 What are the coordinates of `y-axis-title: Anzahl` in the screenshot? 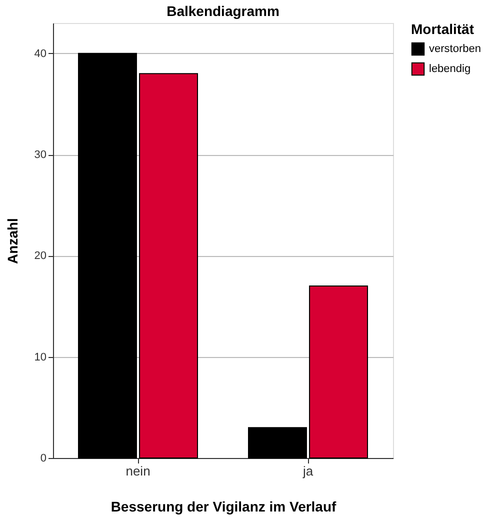 It's located at (12, 241).